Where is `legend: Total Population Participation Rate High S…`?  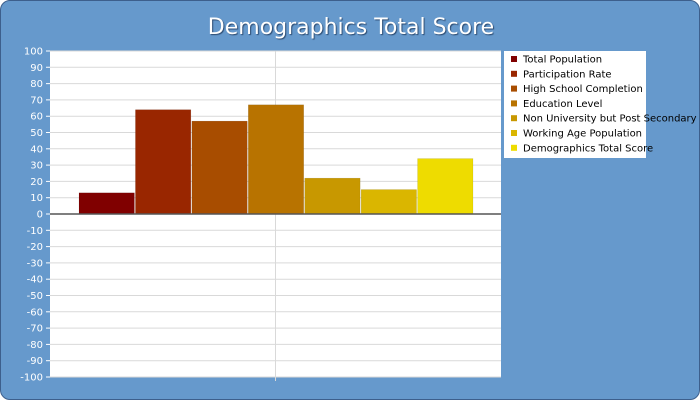
legend: Total Population Participation Rate High S… is located at coordinates (600, 104).